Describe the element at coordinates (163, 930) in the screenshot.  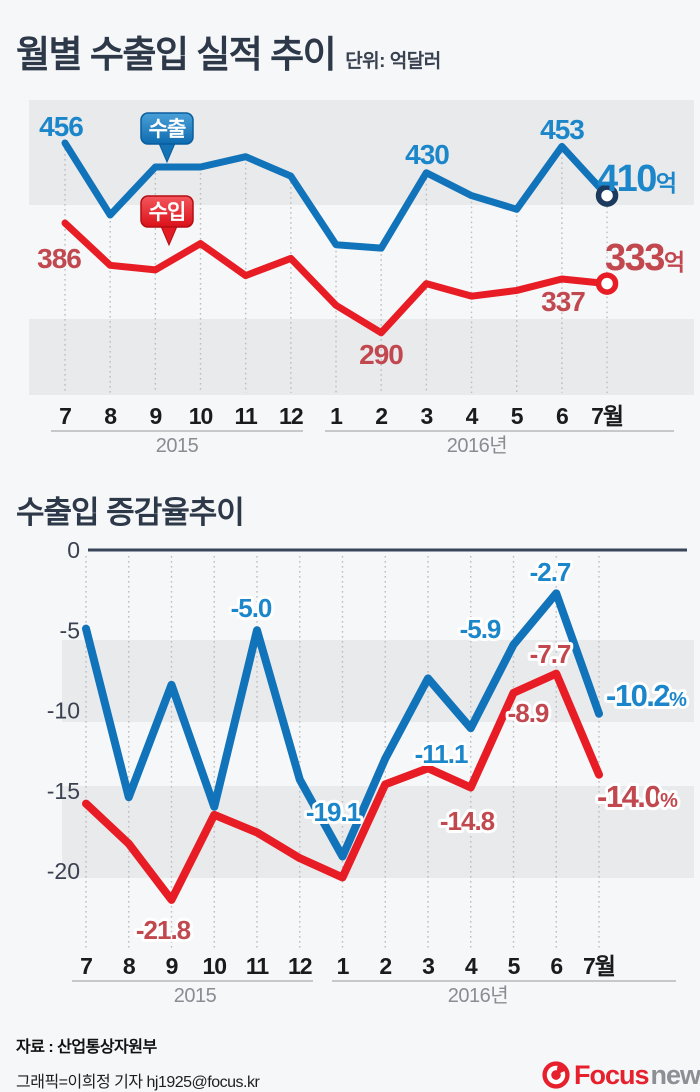
I see `import-point-label: -21.8` at that location.